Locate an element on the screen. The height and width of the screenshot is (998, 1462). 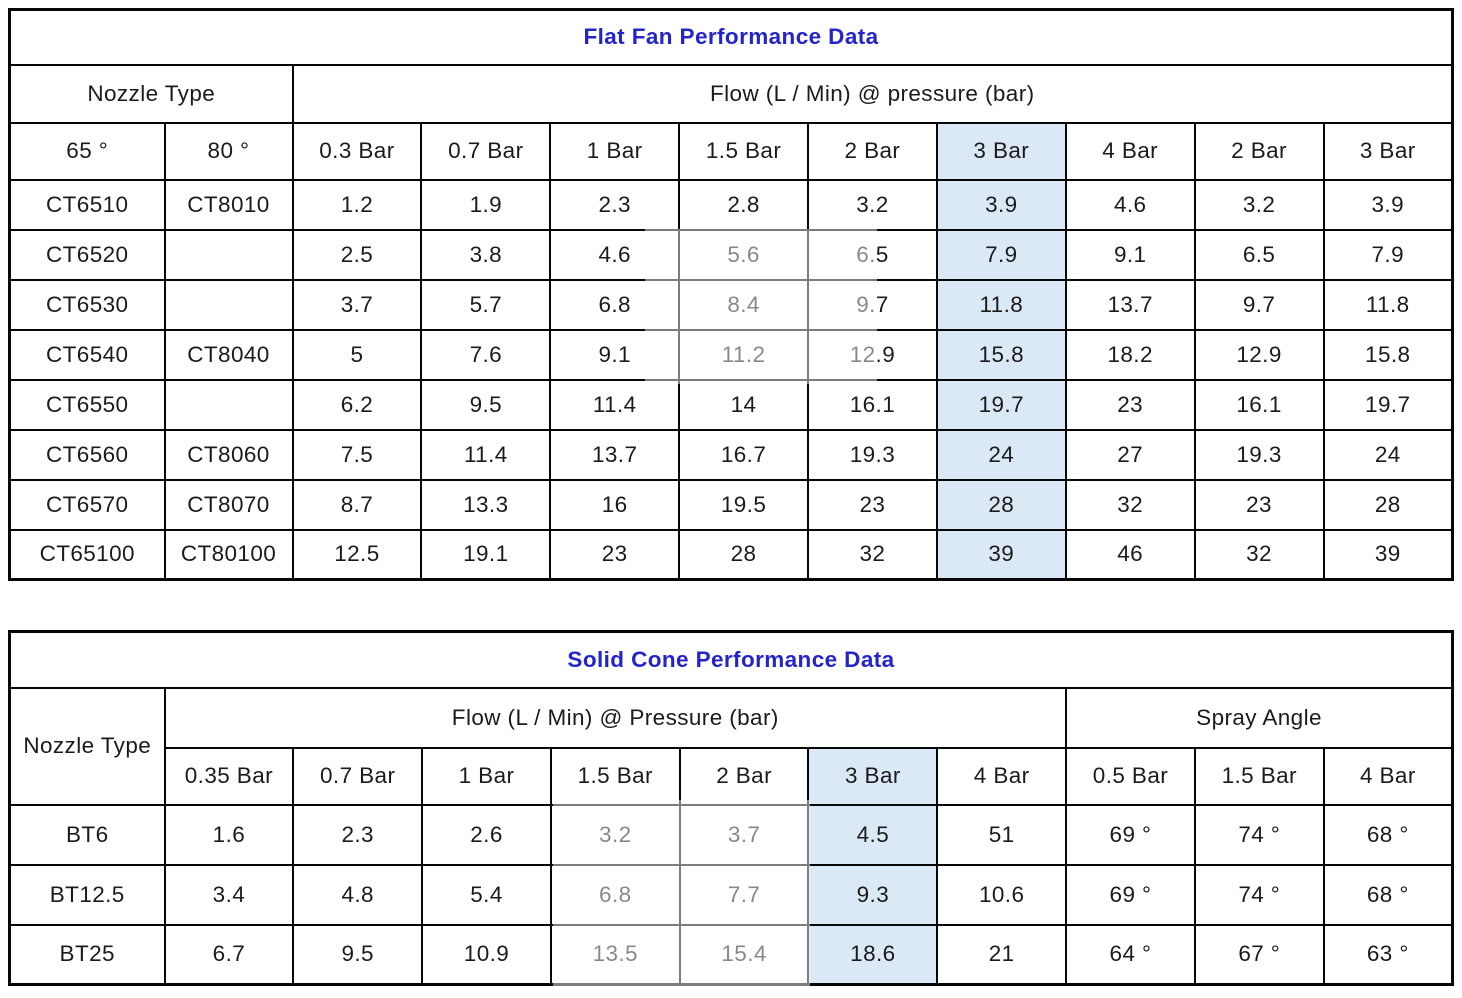
angle-80-header: 80 ° is located at coordinates (228, 151).